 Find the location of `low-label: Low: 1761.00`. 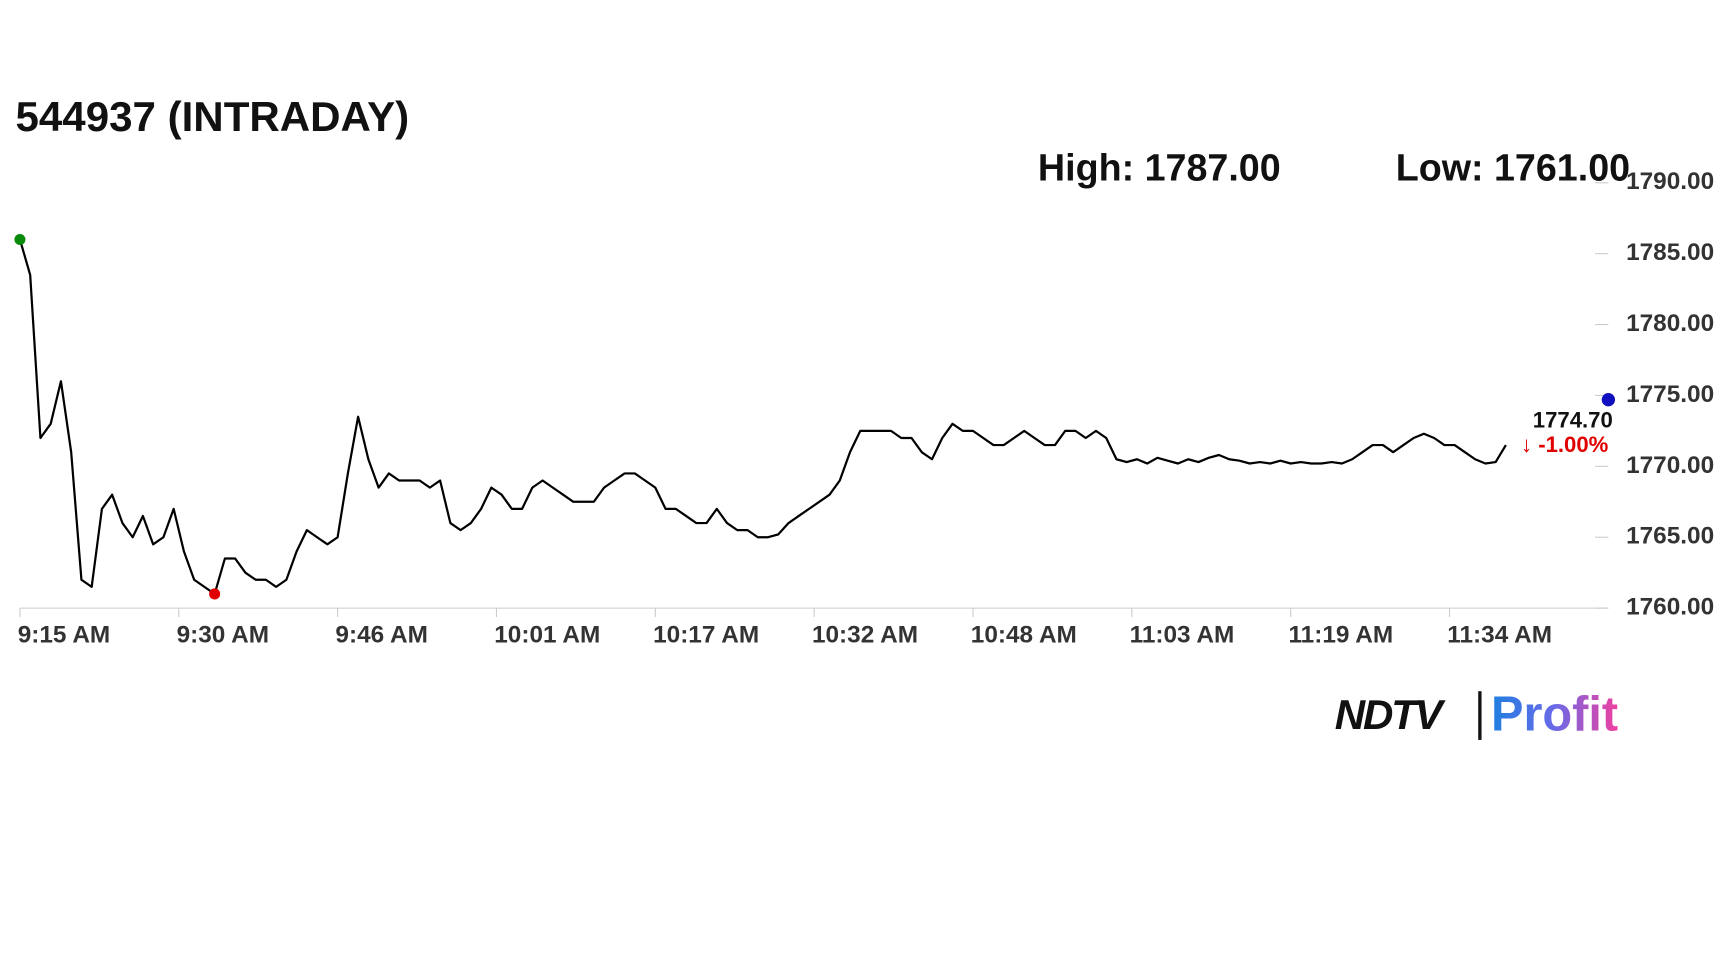

low-label: Low: 1761.00 is located at coordinates (1513, 168).